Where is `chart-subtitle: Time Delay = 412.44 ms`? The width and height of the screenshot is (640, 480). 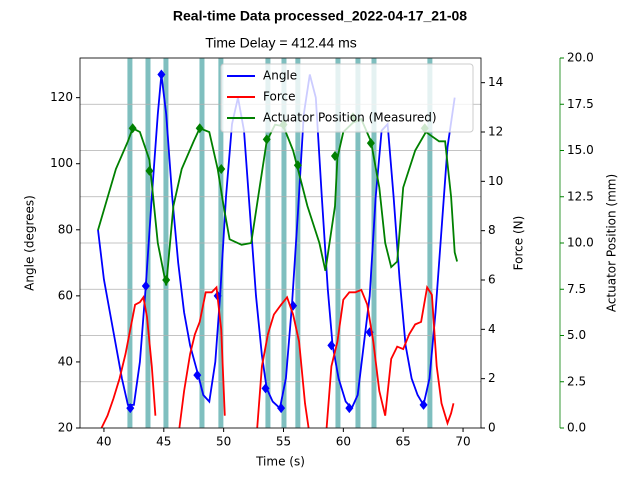 chart-subtitle: Time Delay = 412.44 ms is located at coordinates (281, 43).